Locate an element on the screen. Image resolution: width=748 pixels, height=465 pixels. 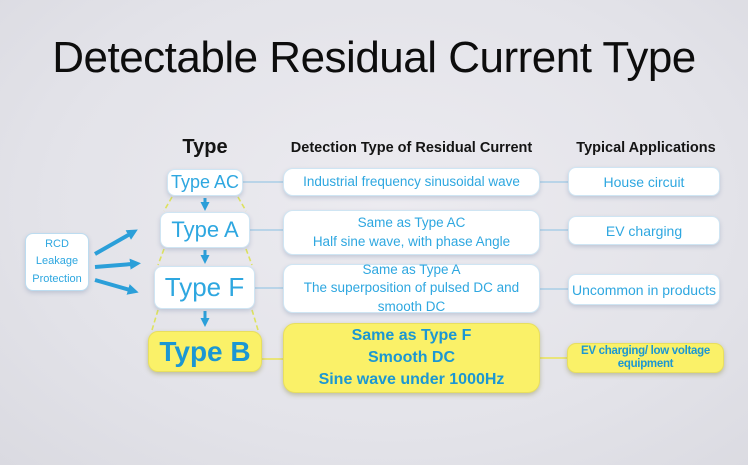
connector-lines-yellow is located at coordinates (414, 358).